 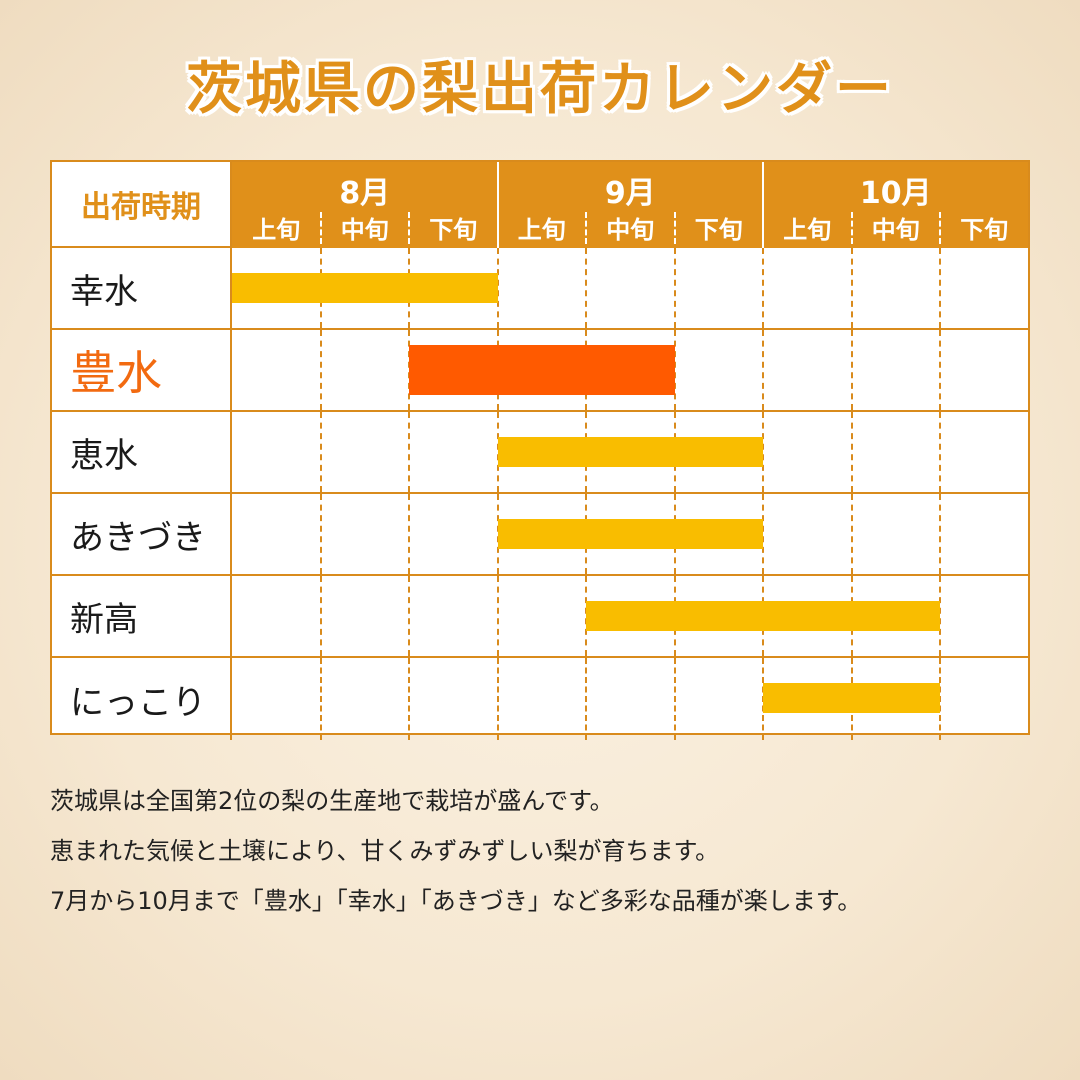 What do you see at coordinates (142, 205) in the screenshot?
I see `corner-label: 出荷時期` at bounding box center [142, 205].